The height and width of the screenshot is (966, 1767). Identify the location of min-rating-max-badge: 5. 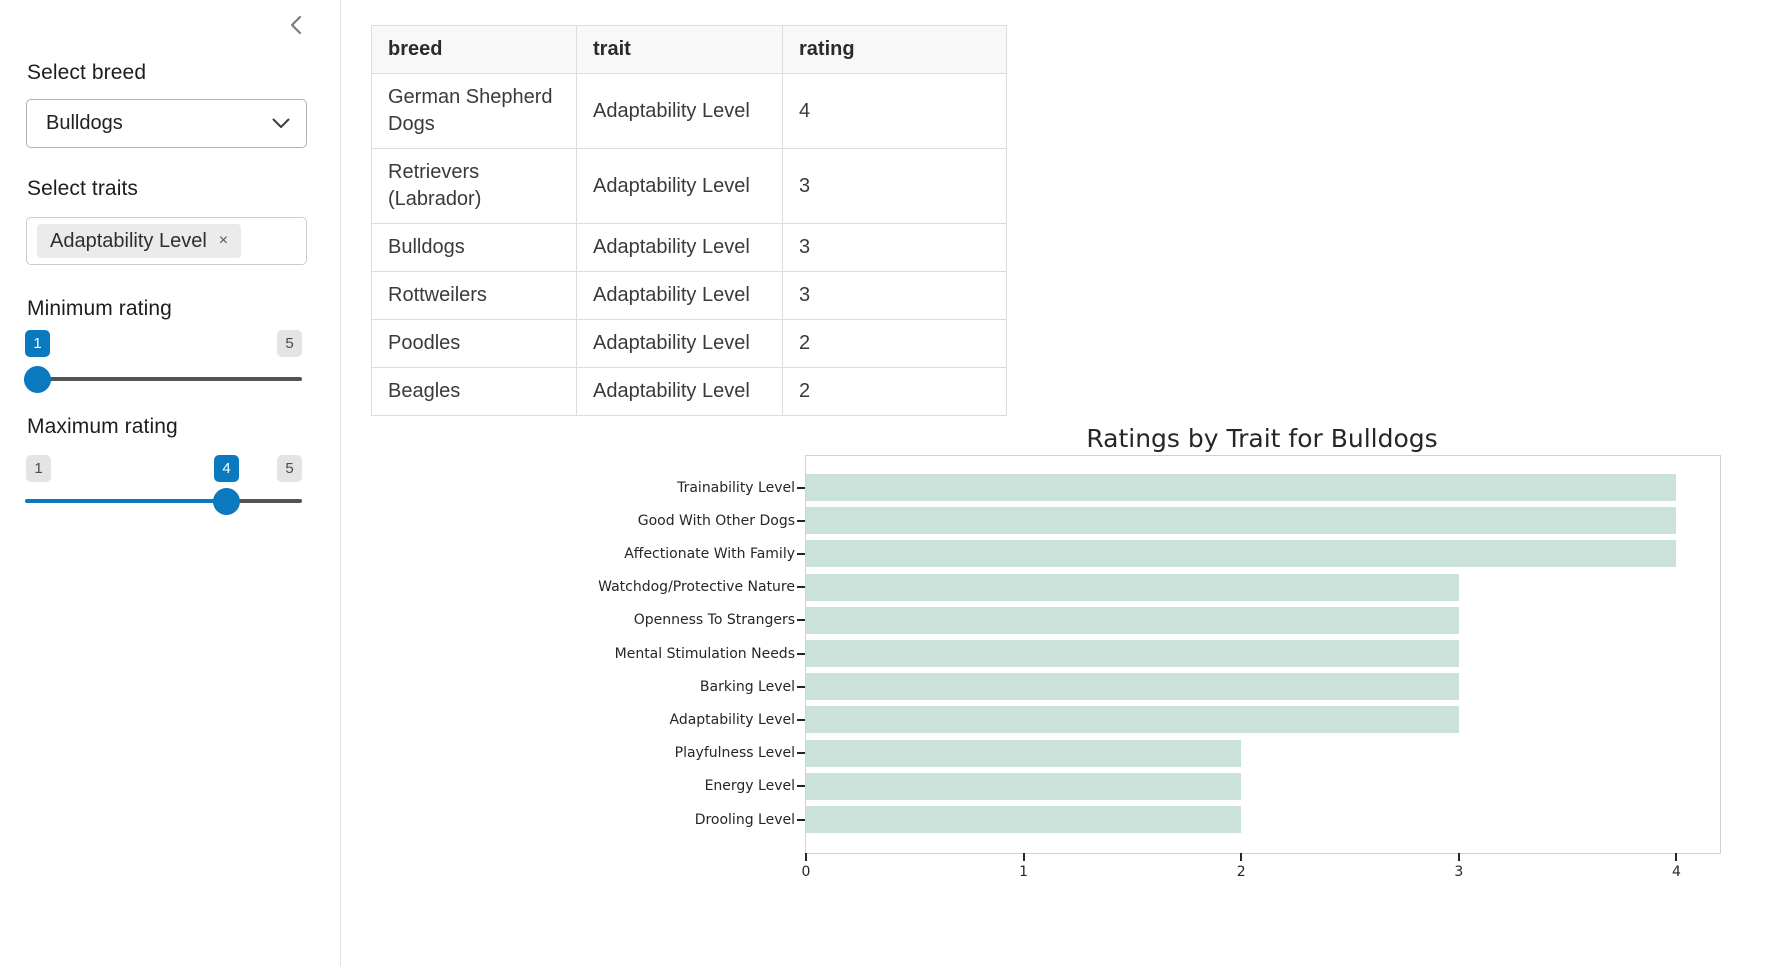
(289, 343).